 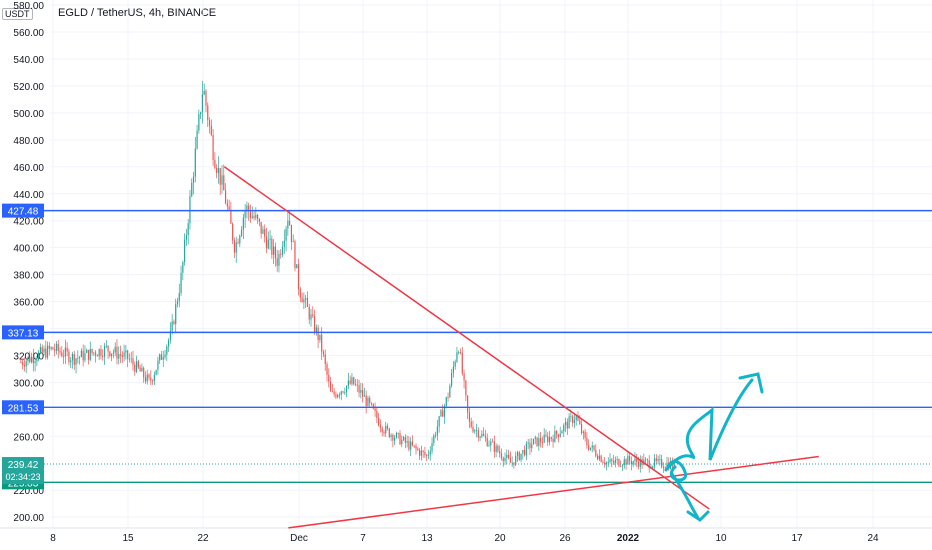 What do you see at coordinates (685, 496) in the screenshot?
I see `annotation-arrow-down-path` at bounding box center [685, 496].